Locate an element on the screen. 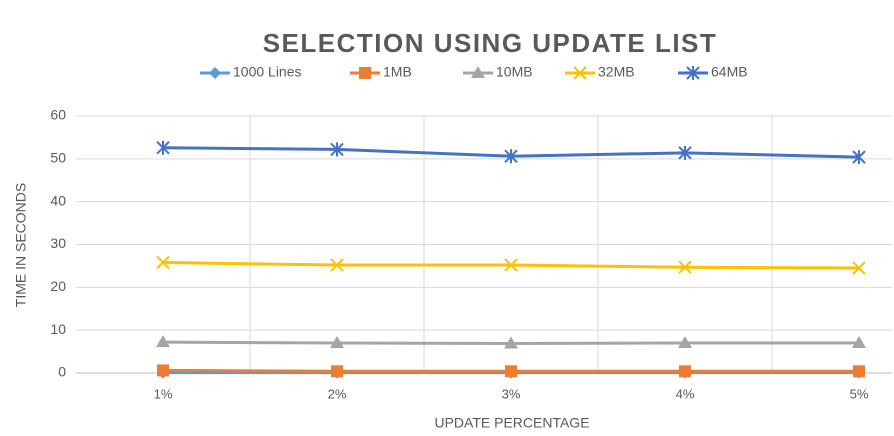 The width and height of the screenshot is (894, 436). legend-label: 32MB is located at coordinates (616, 72).